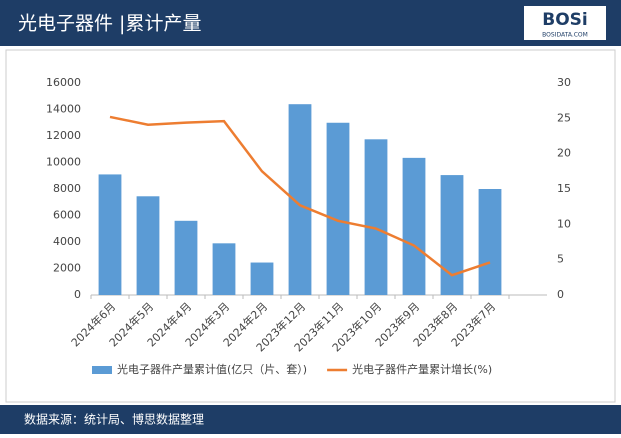 The height and width of the screenshot is (438, 621). Describe the element at coordinates (422, 369) in the screenshot. I see `legend-label: 光电子器件产量累计增长(%)` at that location.